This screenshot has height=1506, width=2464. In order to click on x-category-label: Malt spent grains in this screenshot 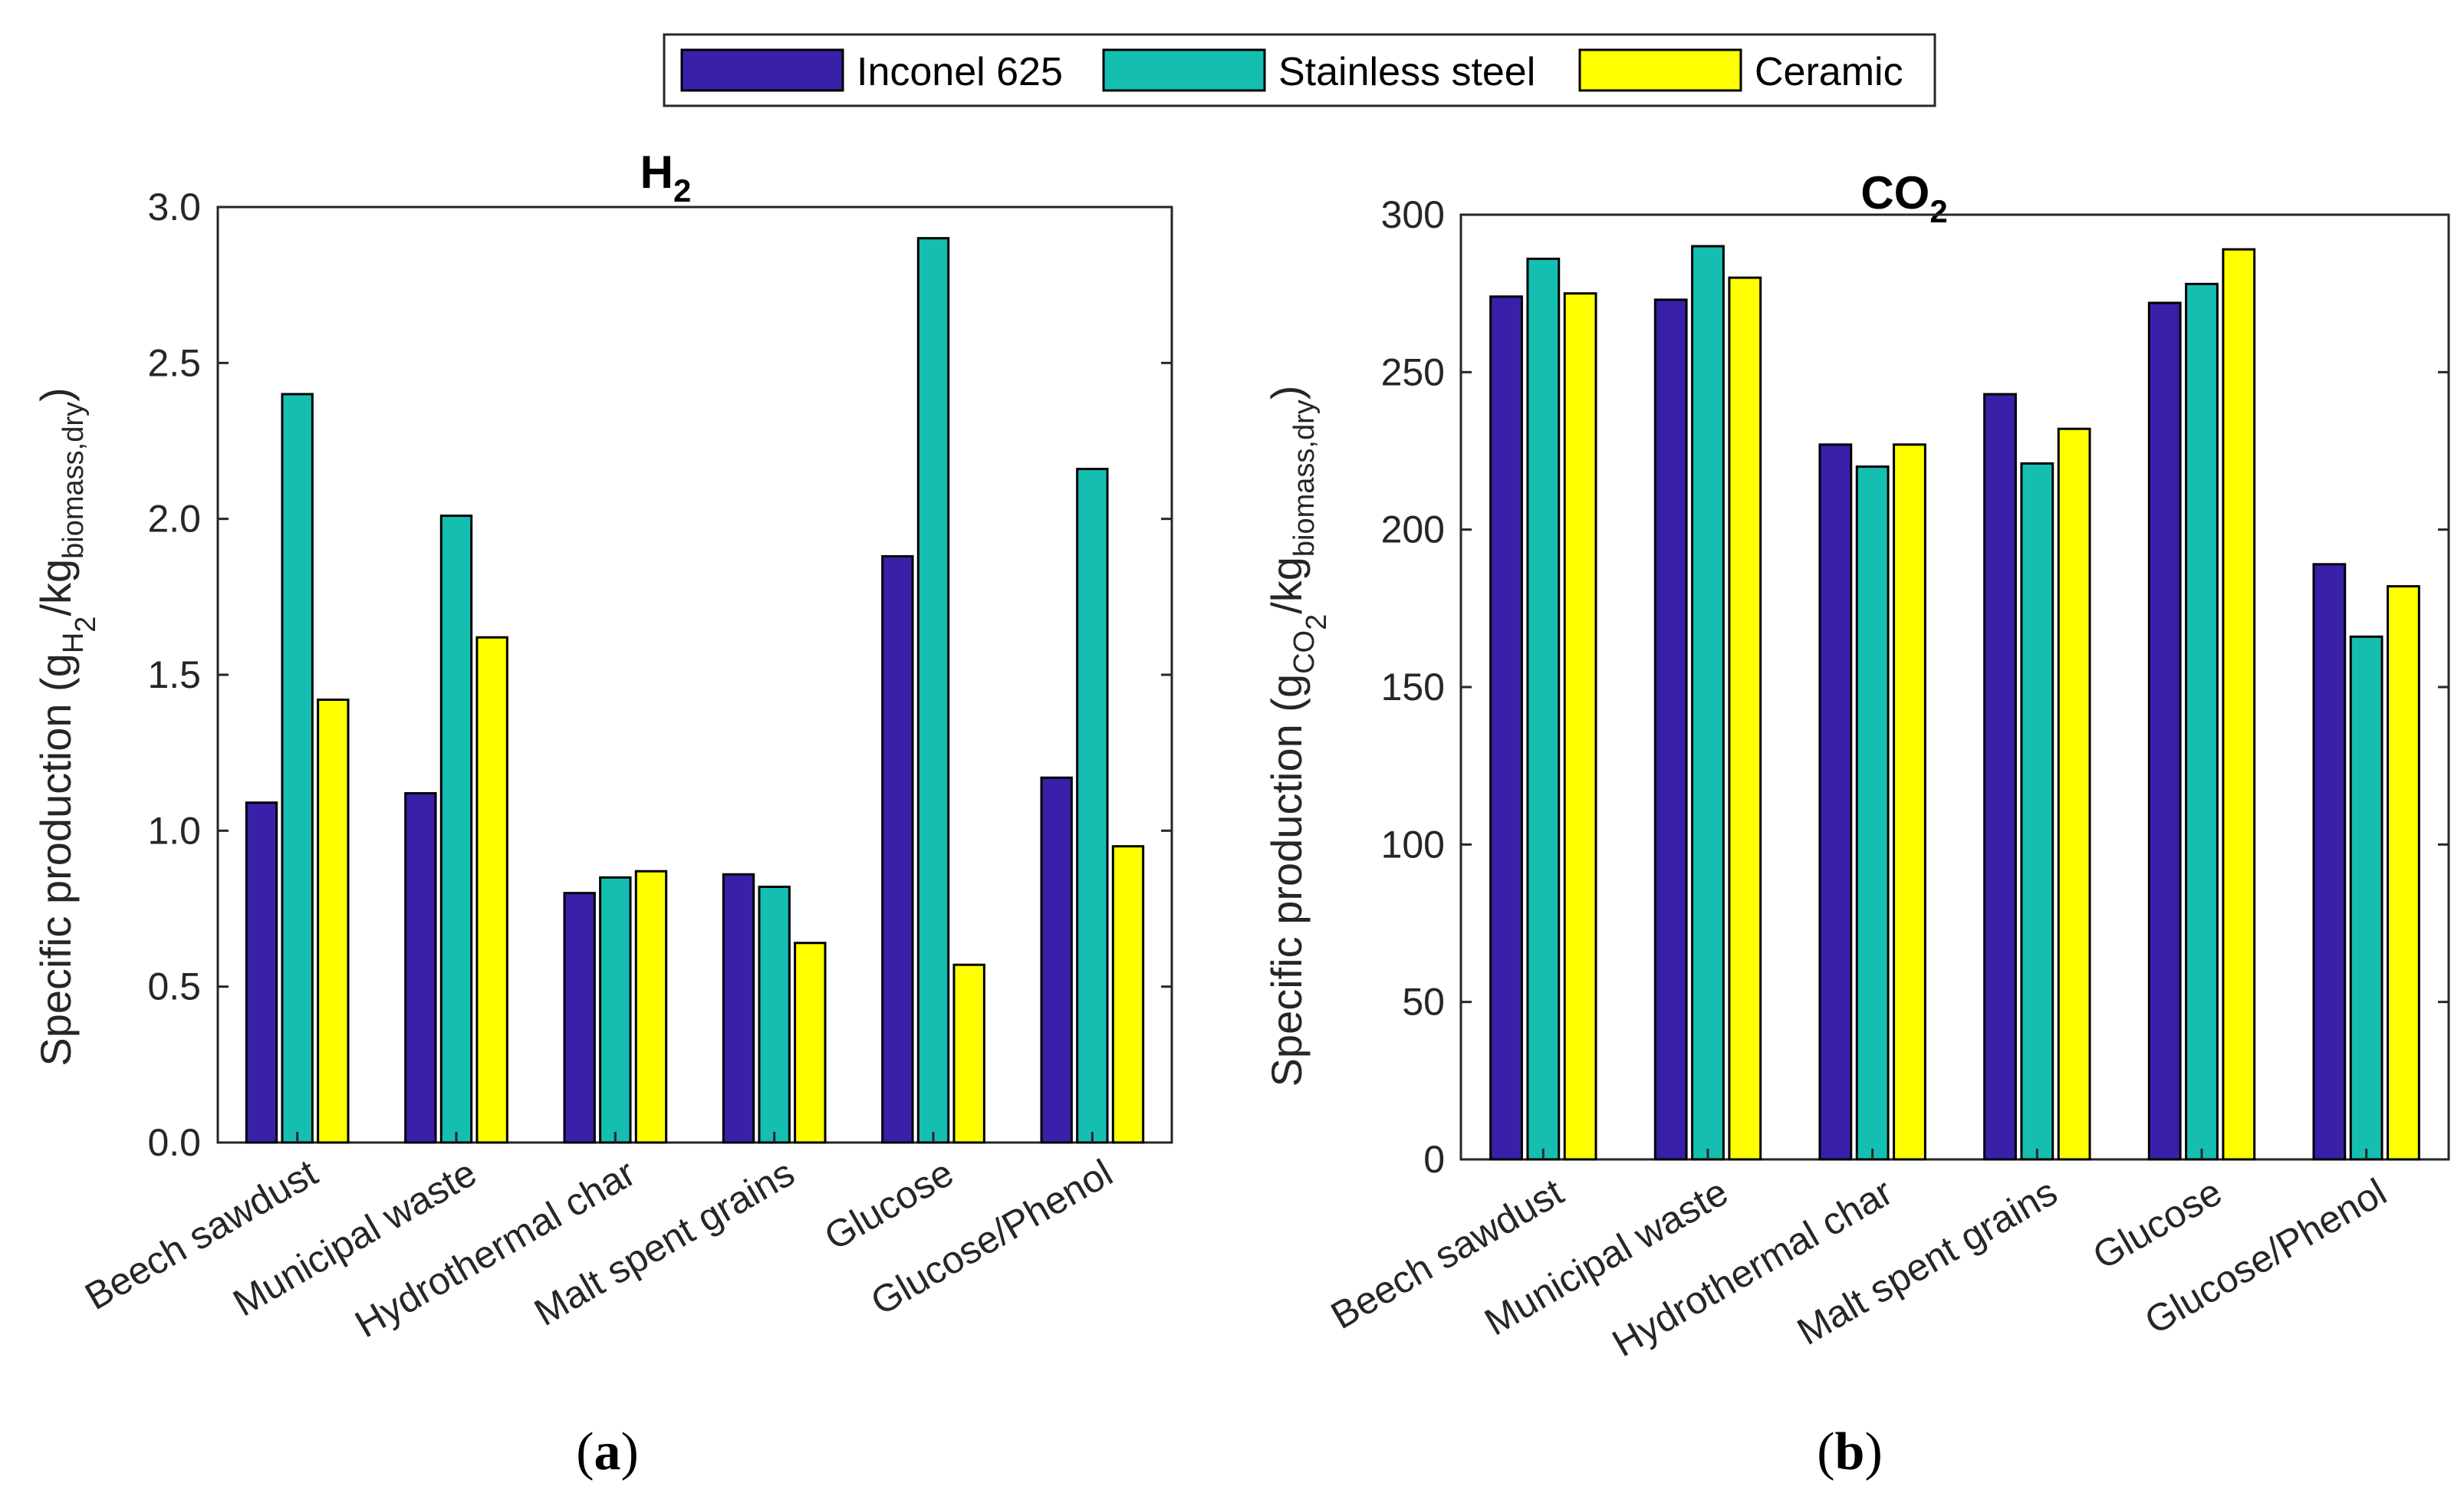, I will do `click(664, 1242)`.